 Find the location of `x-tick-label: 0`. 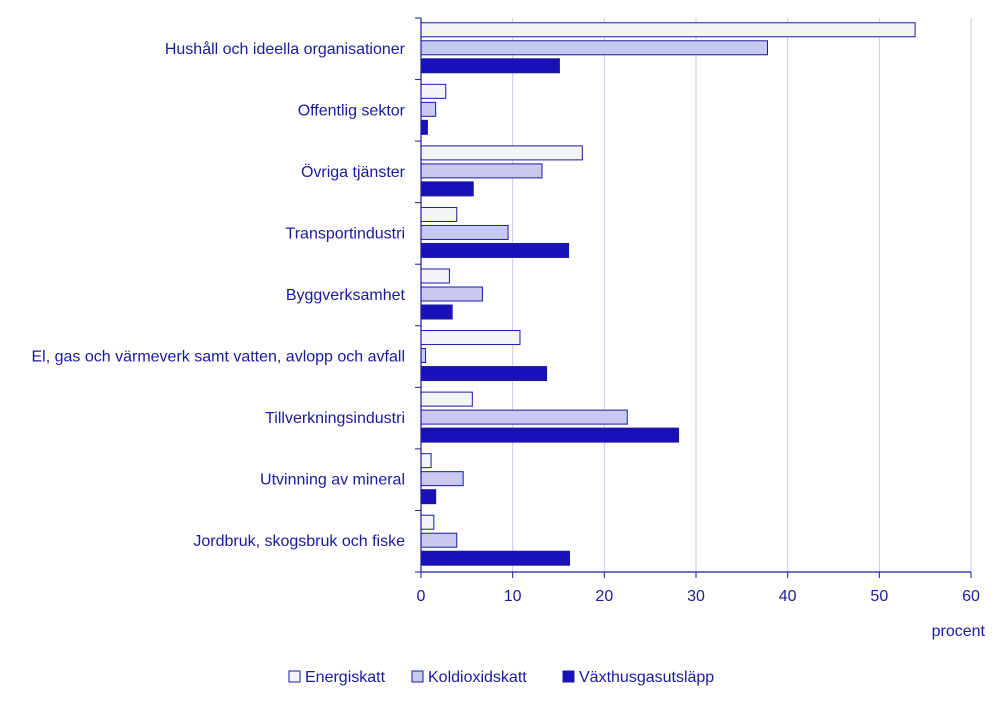

x-tick-label: 0 is located at coordinates (421, 596).